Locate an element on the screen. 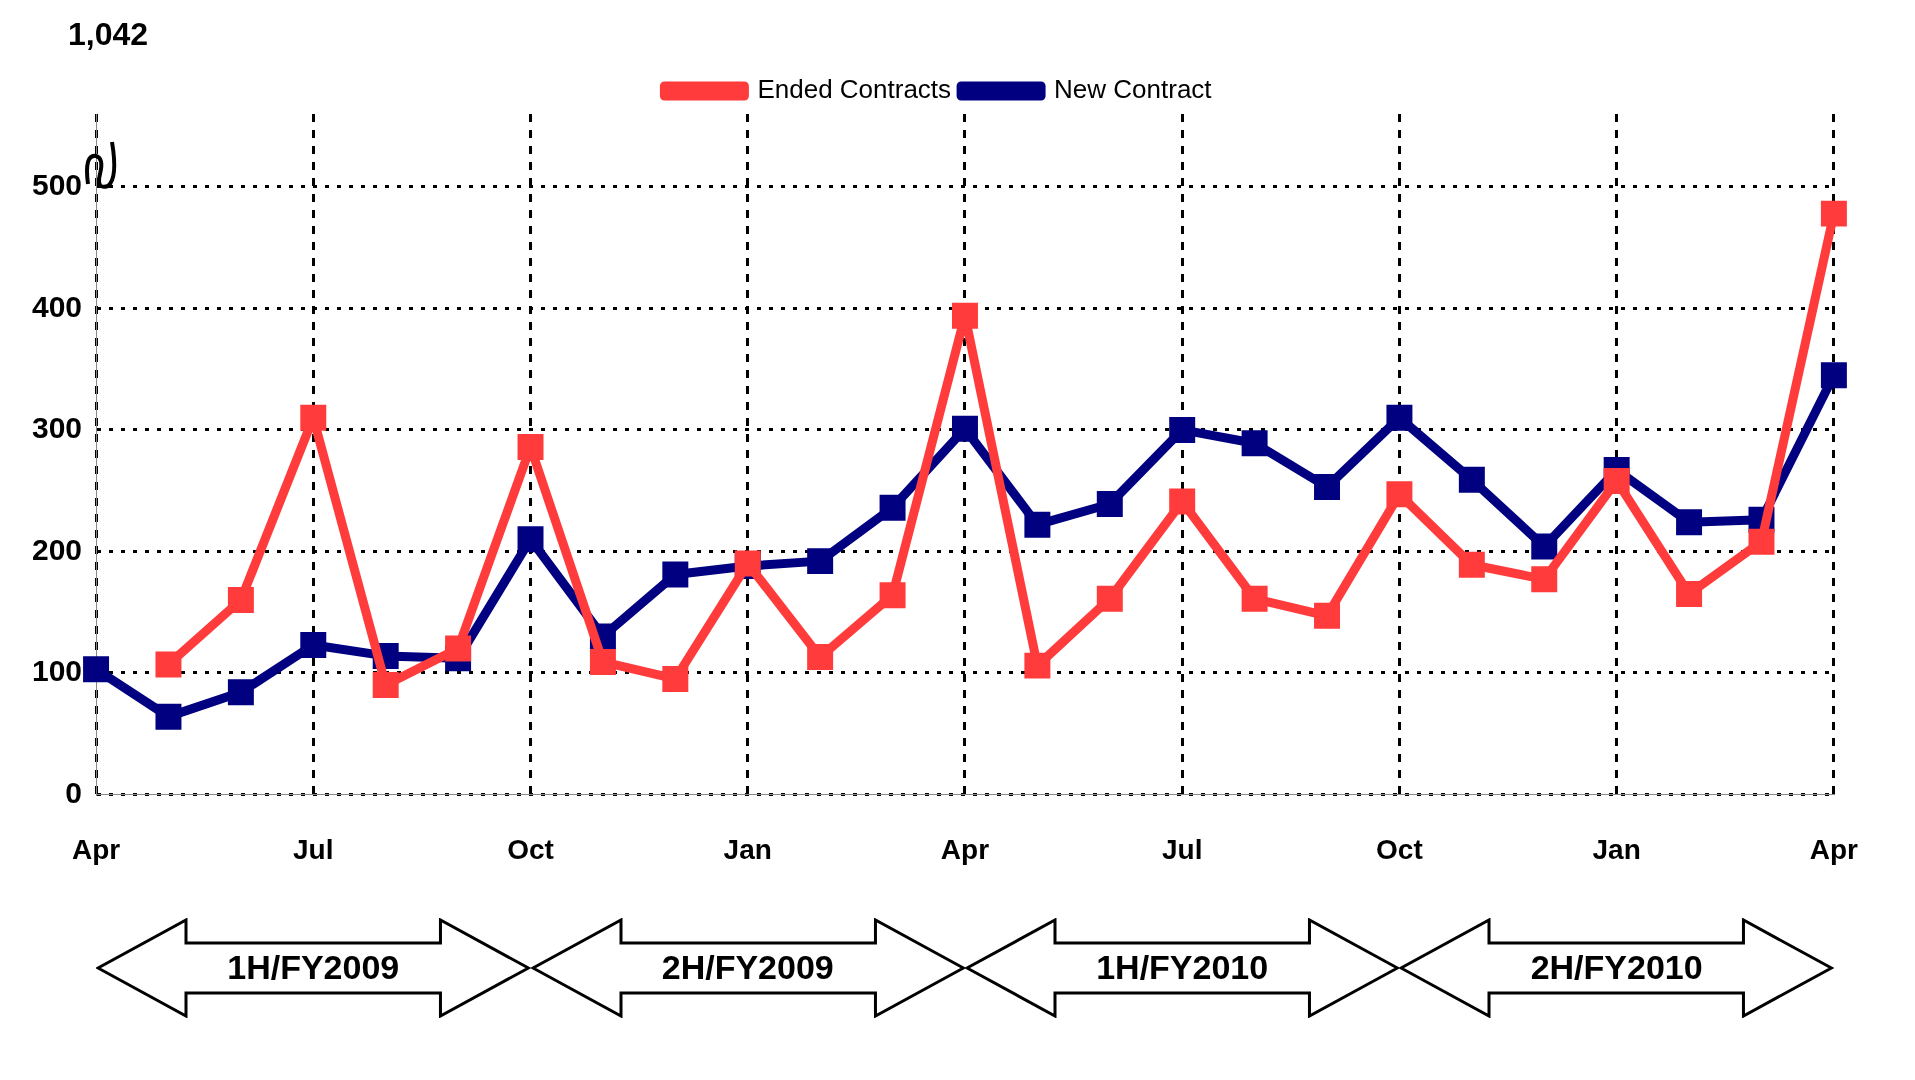  y-tick-label: 100 is located at coordinates (57, 671).